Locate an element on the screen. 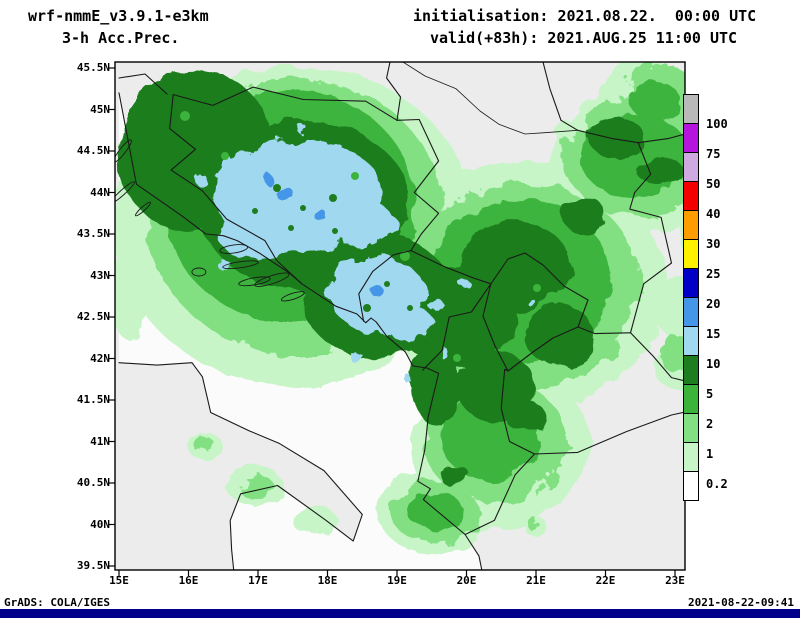 The height and width of the screenshot is (618, 800). lat-tick-label: 40N is located at coordinates (100, 524).